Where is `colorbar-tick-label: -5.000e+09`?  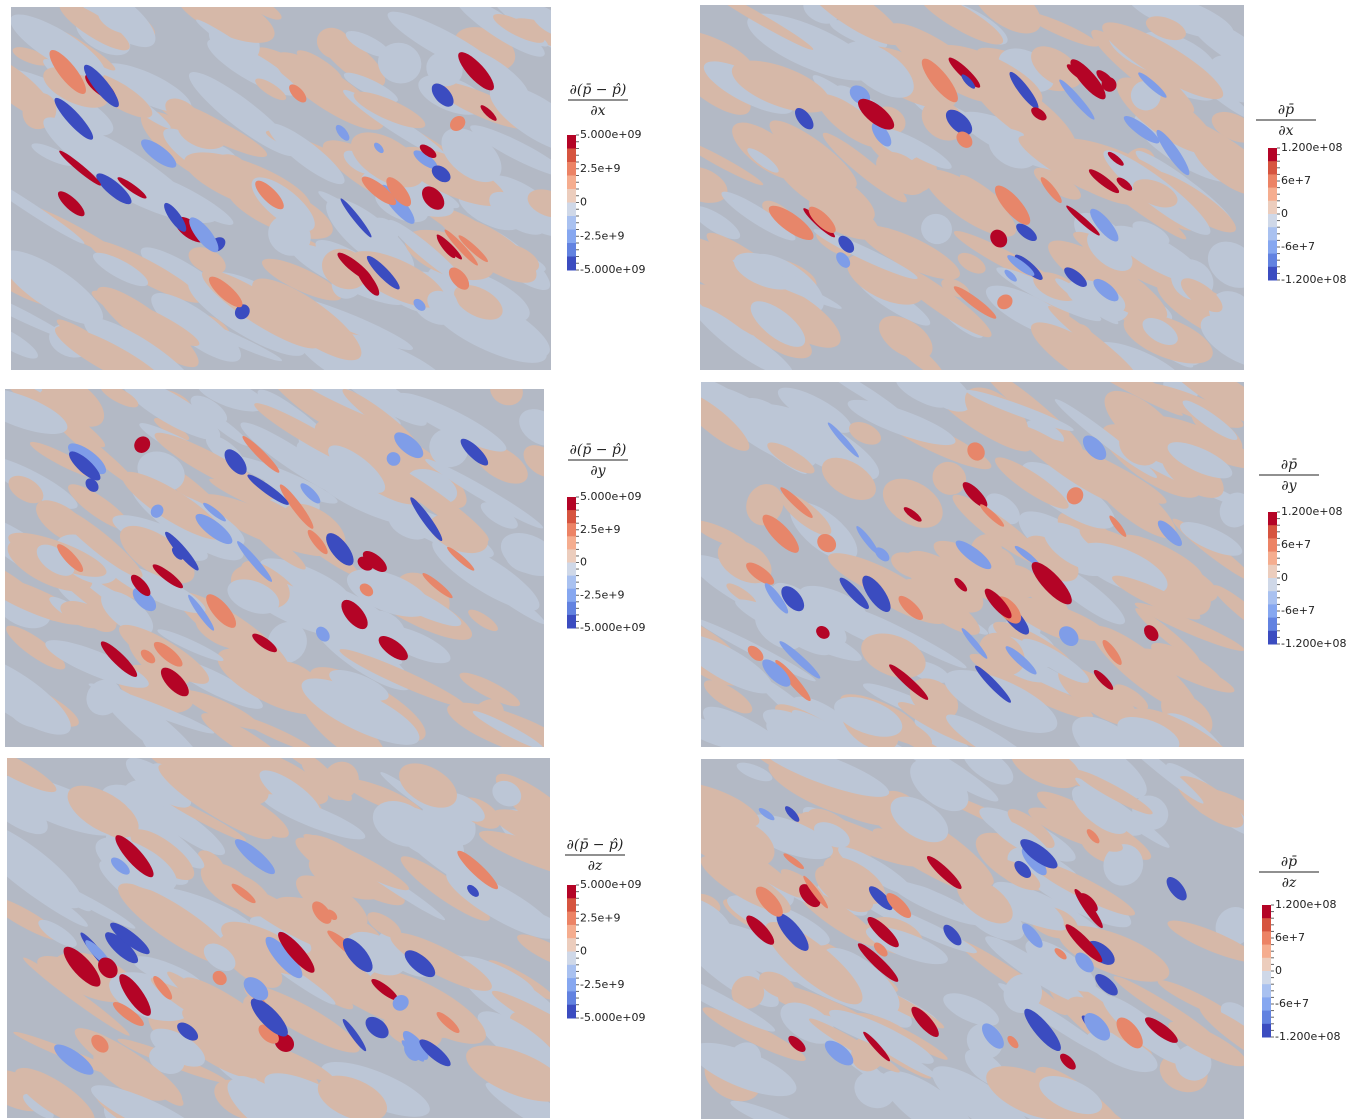
colorbar-tick-label: -5.000e+09 is located at coordinates (612, 627).